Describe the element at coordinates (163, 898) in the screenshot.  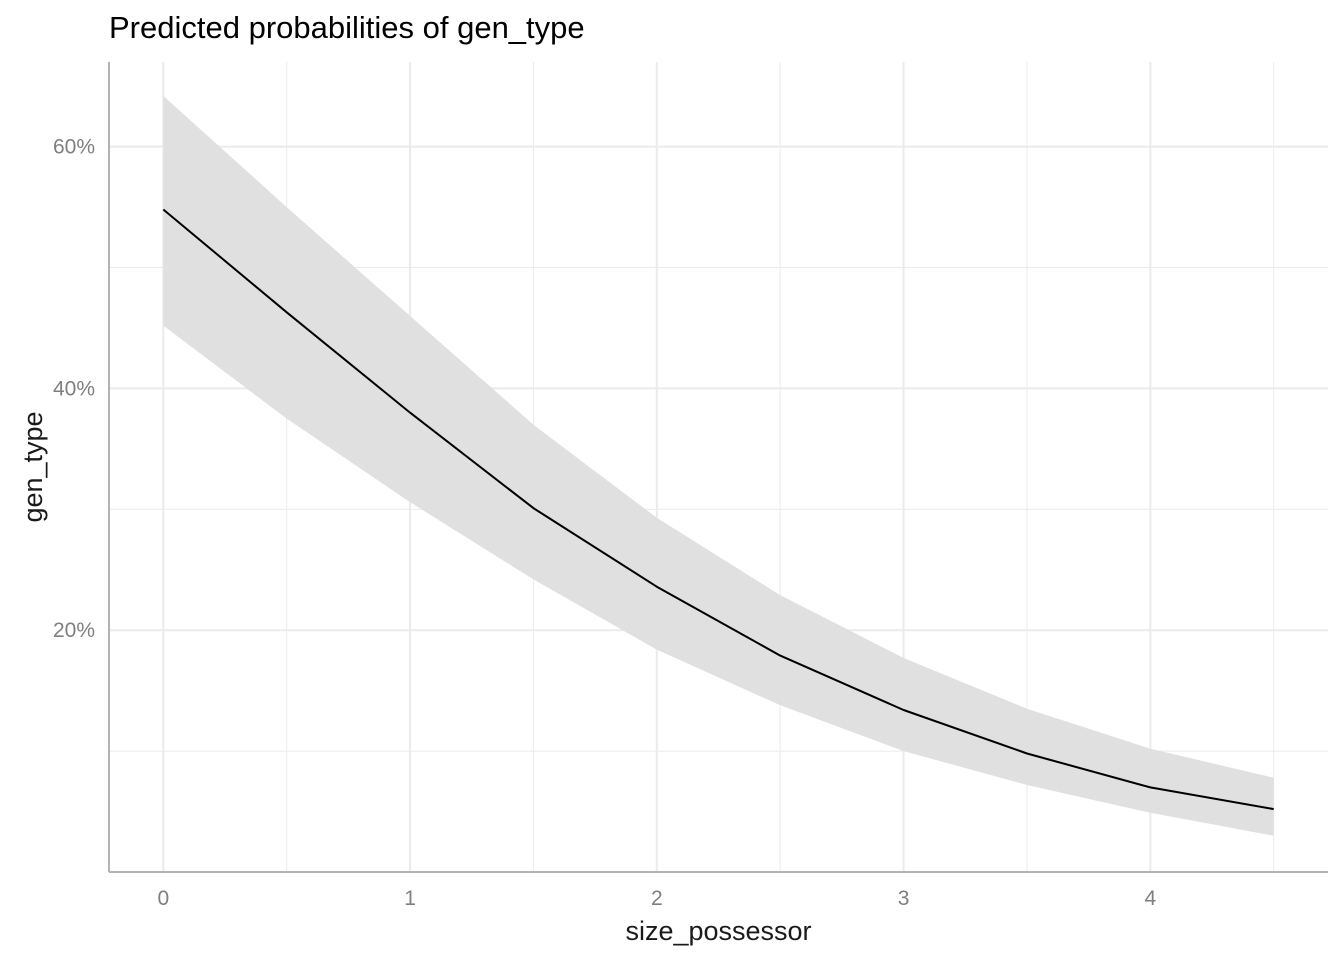
I see `x-tick-label: 0` at that location.